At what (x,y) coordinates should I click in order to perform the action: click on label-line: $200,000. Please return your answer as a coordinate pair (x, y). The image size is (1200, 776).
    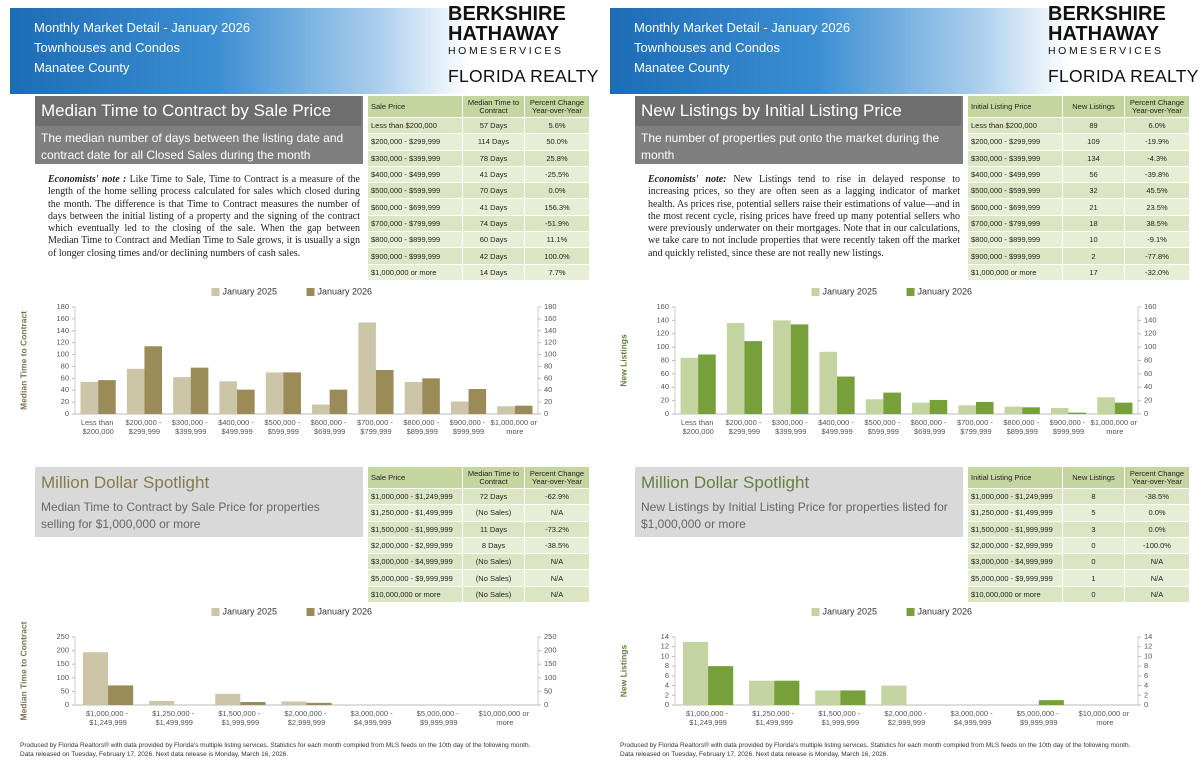
    Looking at the image, I should click on (98, 431).